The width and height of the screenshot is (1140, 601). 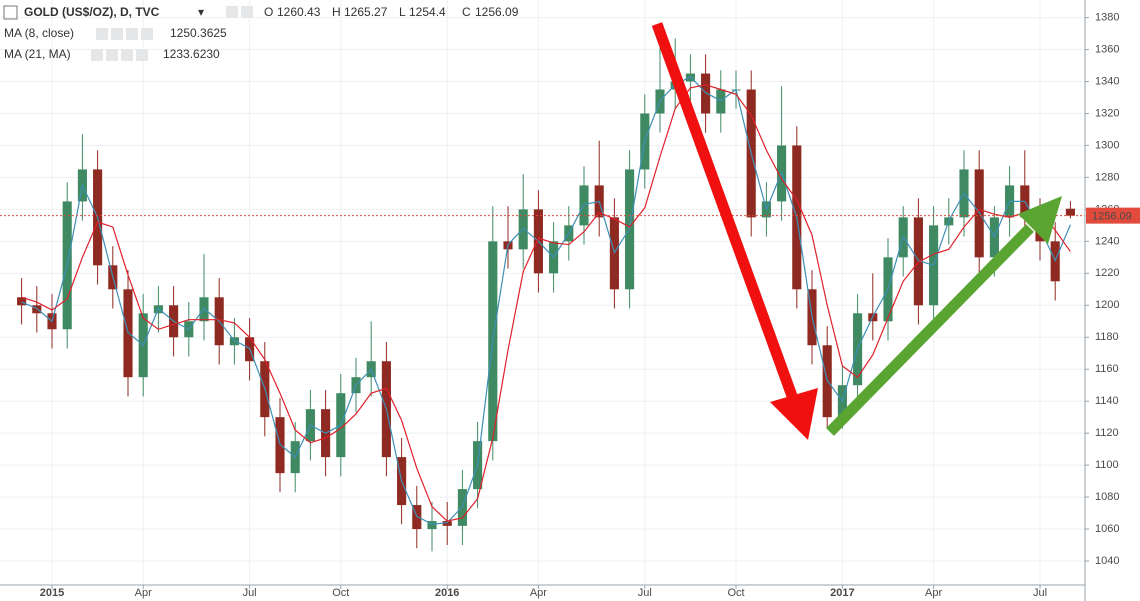 I want to click on y-tick-label: 1120, so click(x=1107, y=433).